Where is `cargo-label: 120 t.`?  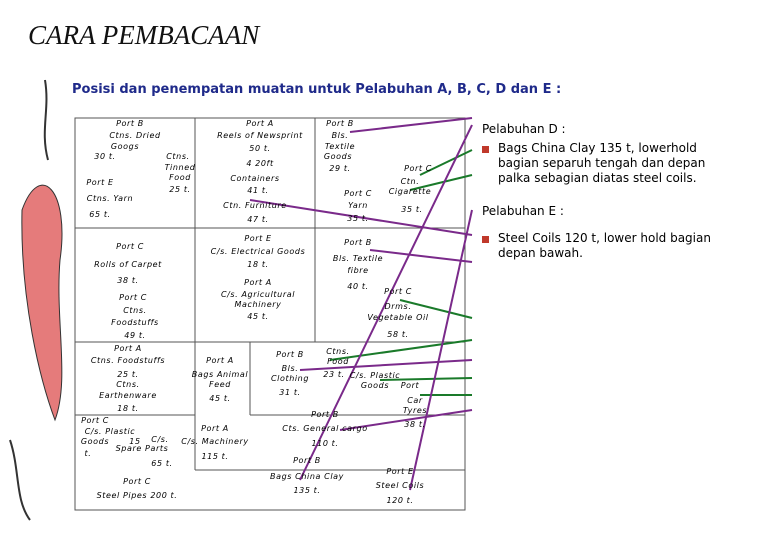
cargo-label: 120 t. is located at coordinates (399, 500).